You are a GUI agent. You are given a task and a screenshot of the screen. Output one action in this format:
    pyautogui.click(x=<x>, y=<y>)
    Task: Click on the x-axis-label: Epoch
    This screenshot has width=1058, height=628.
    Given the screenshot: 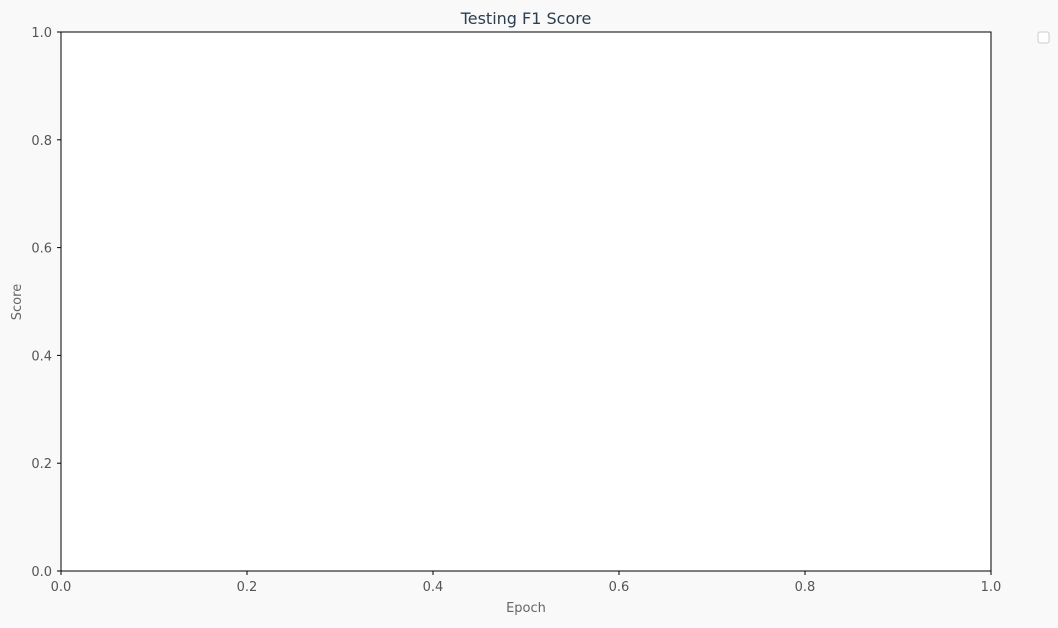 What is the action you would take?
    pyautogui.click(x=526, y=608)
    